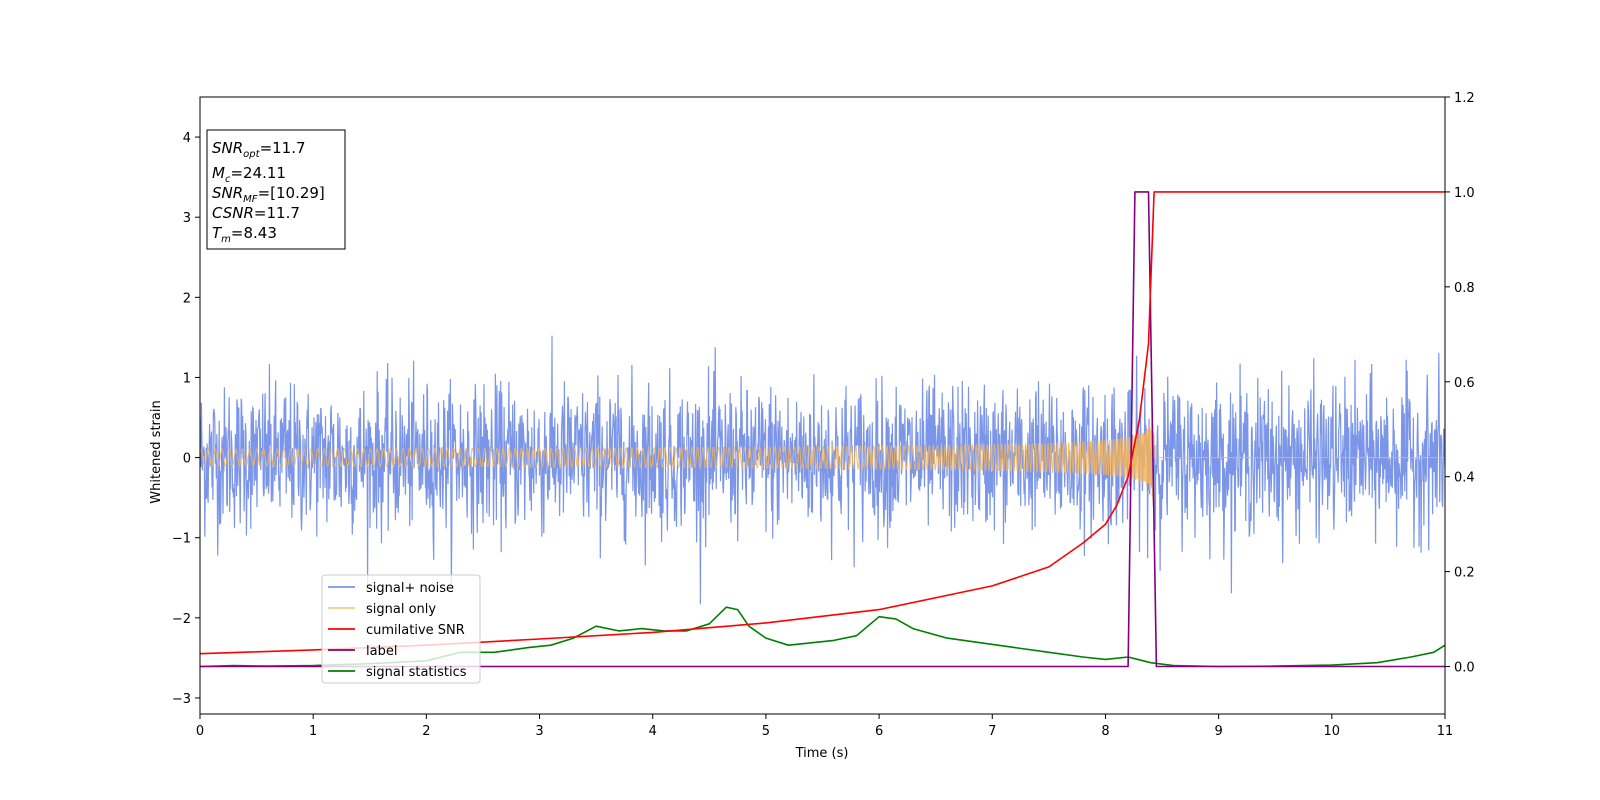 This screenshot has width=1600, height=800. What do you see at coordinates (992, 731) in the screenshot?
I see `x-tick-label: 7` at bounding box center [992, 731].